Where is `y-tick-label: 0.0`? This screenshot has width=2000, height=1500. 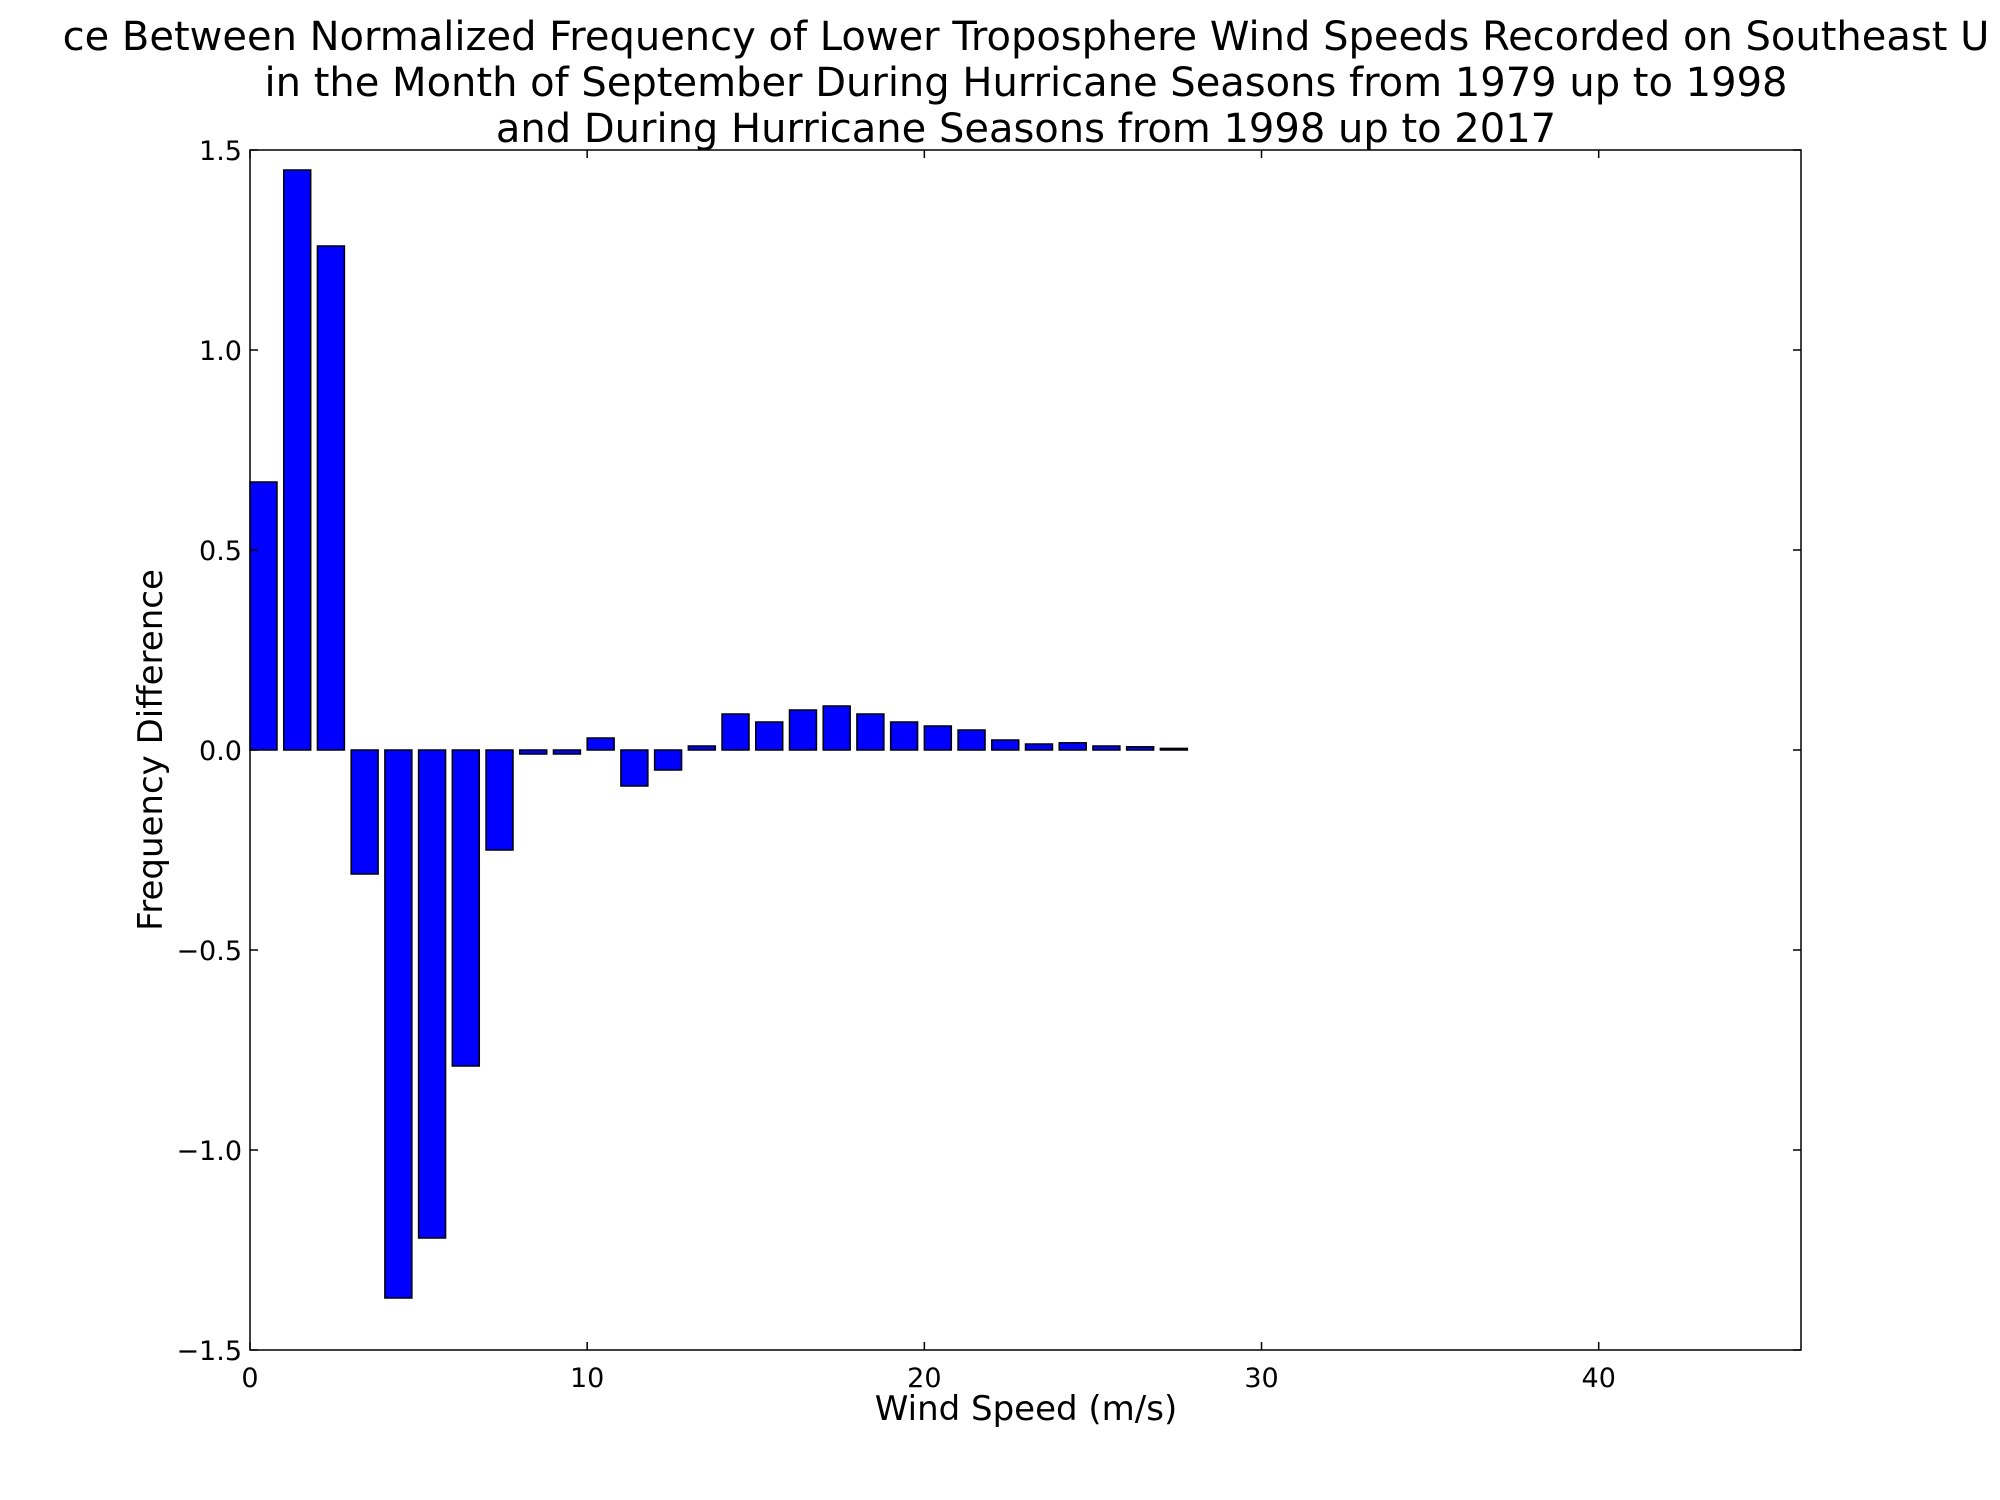 y-tick-label: 0.0 is located at coordinates (220, 751).